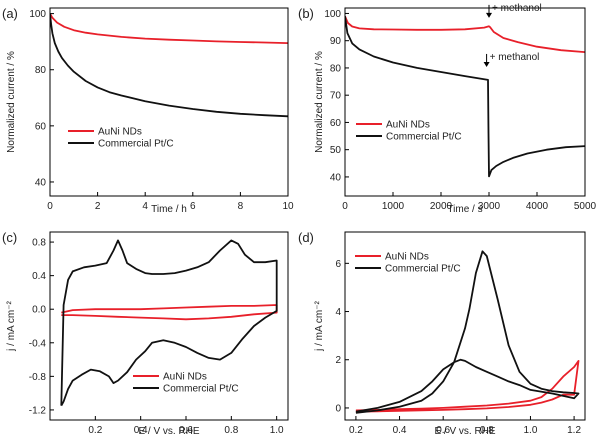 The image size is (600, 446). I want to click on y-tick-label: 0.4, so click(39, 276).